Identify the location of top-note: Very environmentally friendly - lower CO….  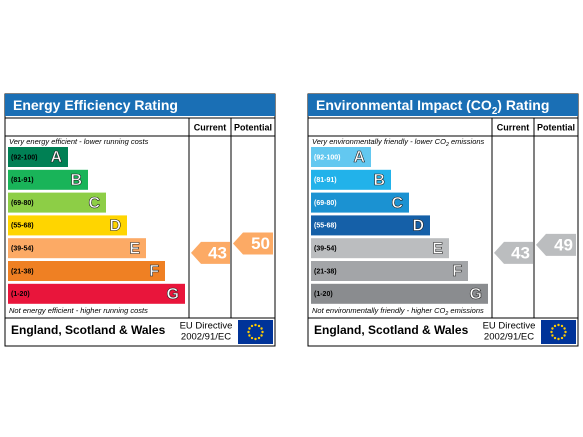
(398, 142).